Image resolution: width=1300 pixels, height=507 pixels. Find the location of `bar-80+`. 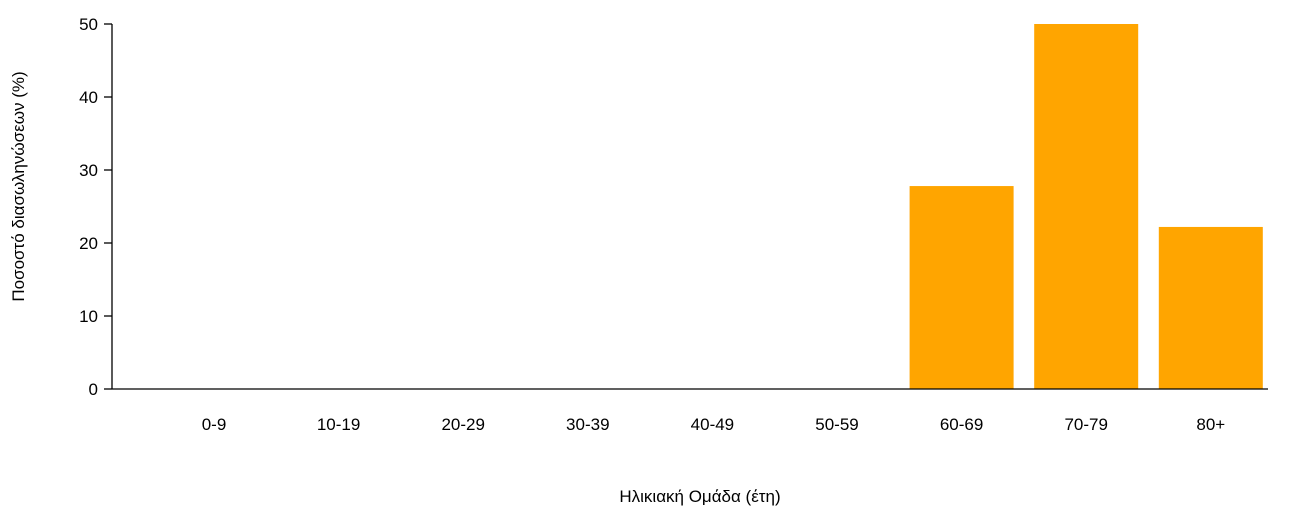

bar-80+ is located at coordinates (1210, 307).